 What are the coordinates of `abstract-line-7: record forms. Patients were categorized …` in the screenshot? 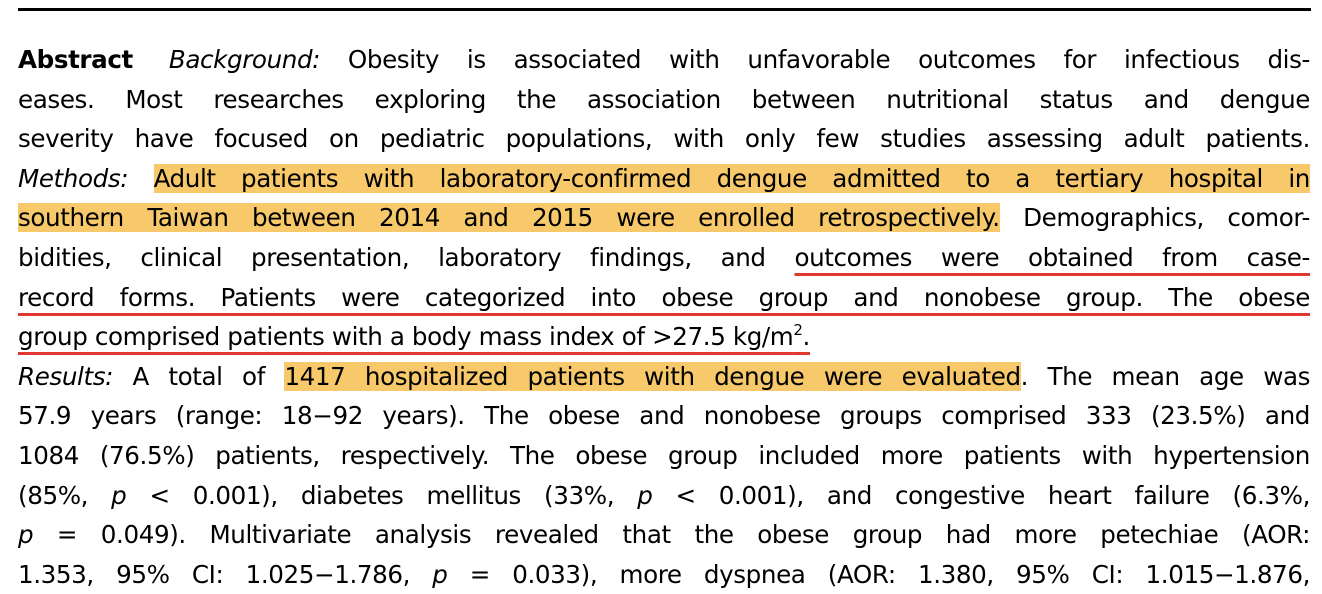 It's located at (664, 298).